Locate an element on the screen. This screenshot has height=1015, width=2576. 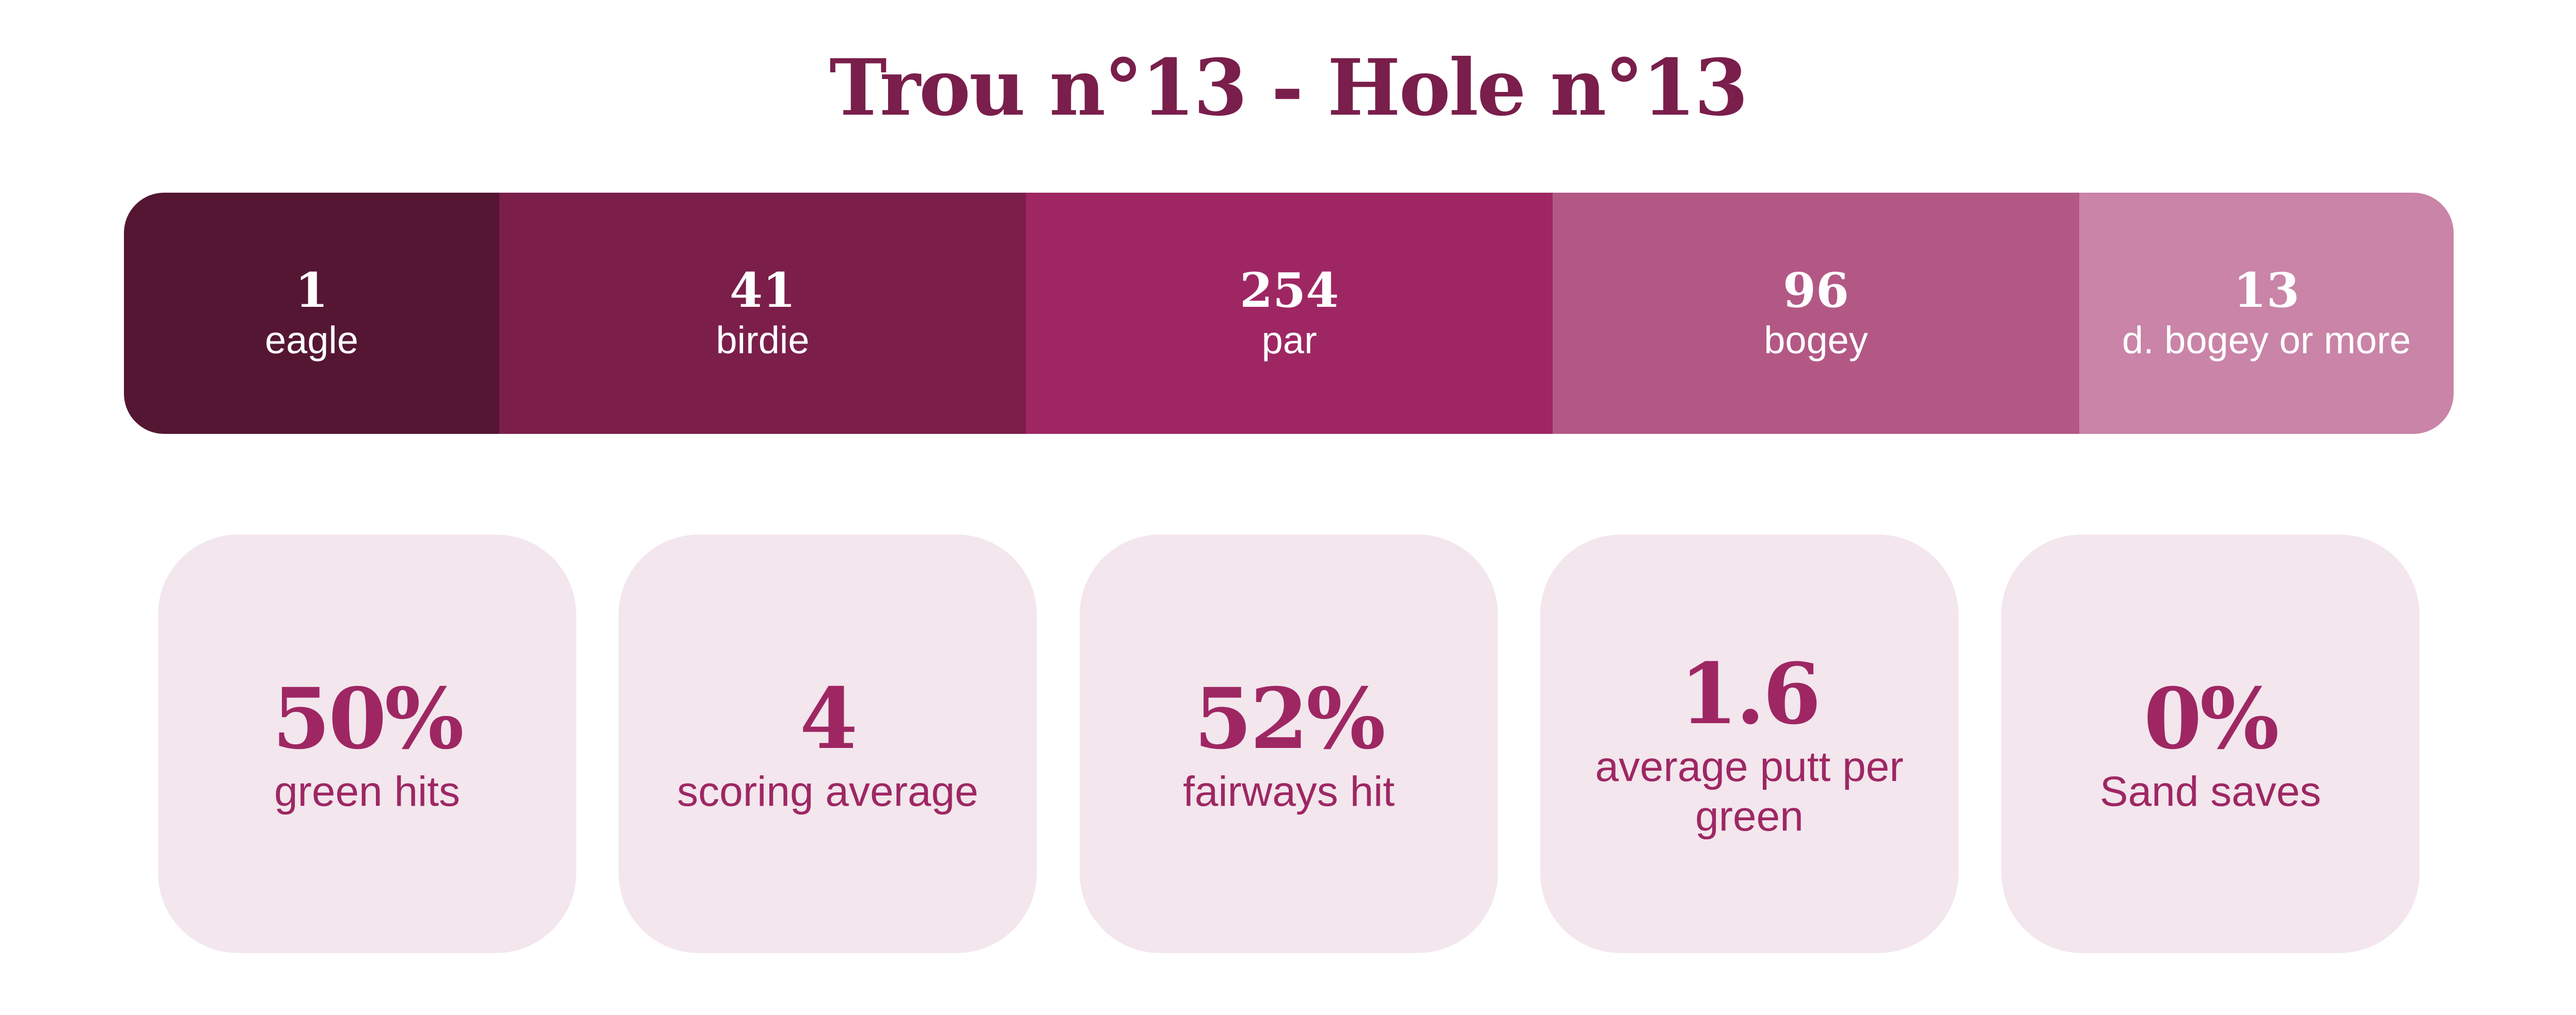
stat-label: scoring average is located at coordinates (827, 791).